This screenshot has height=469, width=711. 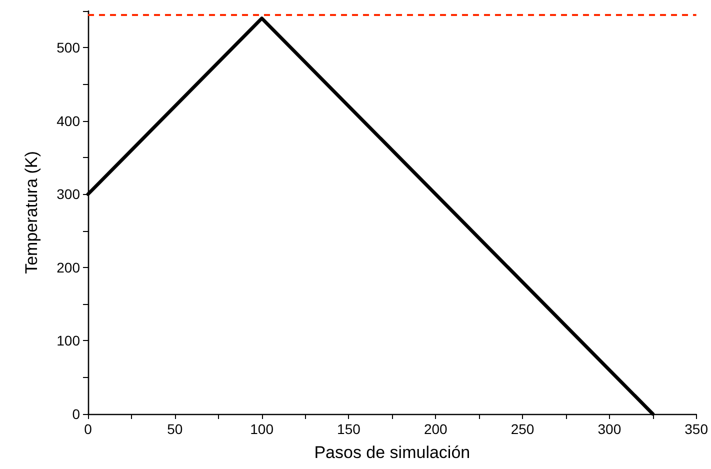 I want to click on x-tick-label: 250, so click(x=522, y=429).